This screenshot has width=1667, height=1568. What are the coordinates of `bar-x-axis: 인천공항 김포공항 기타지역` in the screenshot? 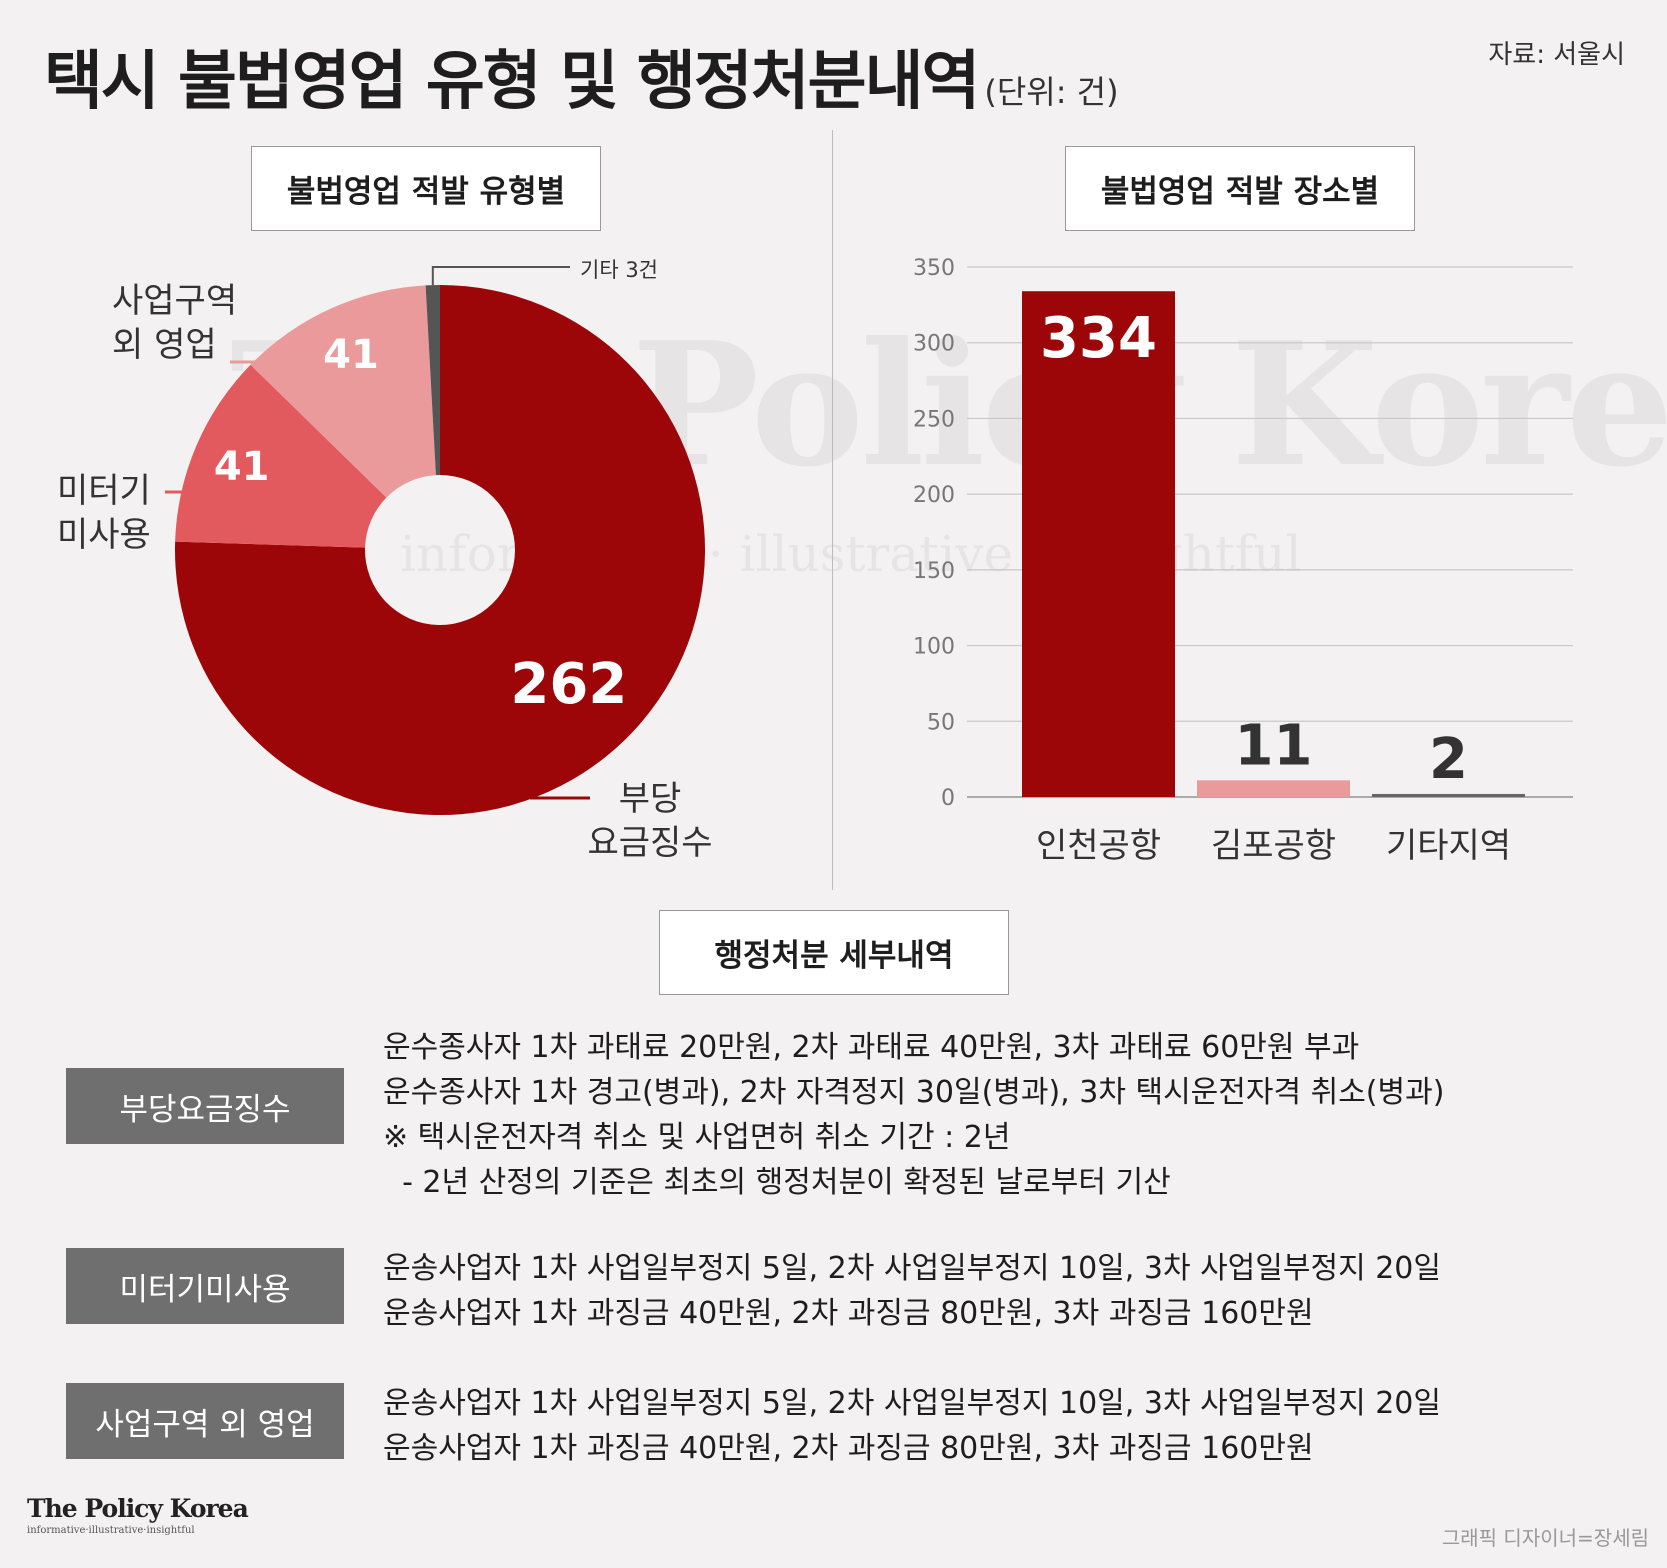 It's located at (1273, 846).